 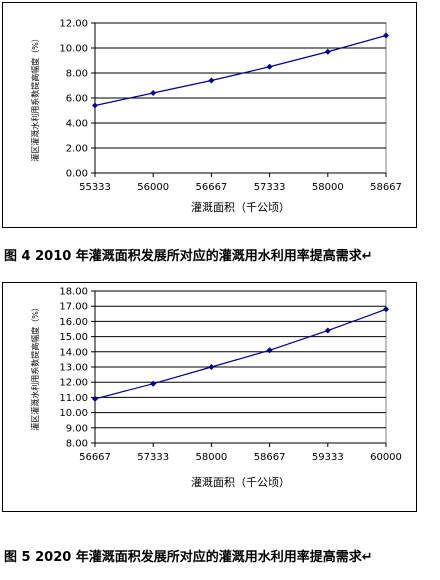 I want to click on y-tick-label: 16.00, so click(x=73, y=322).